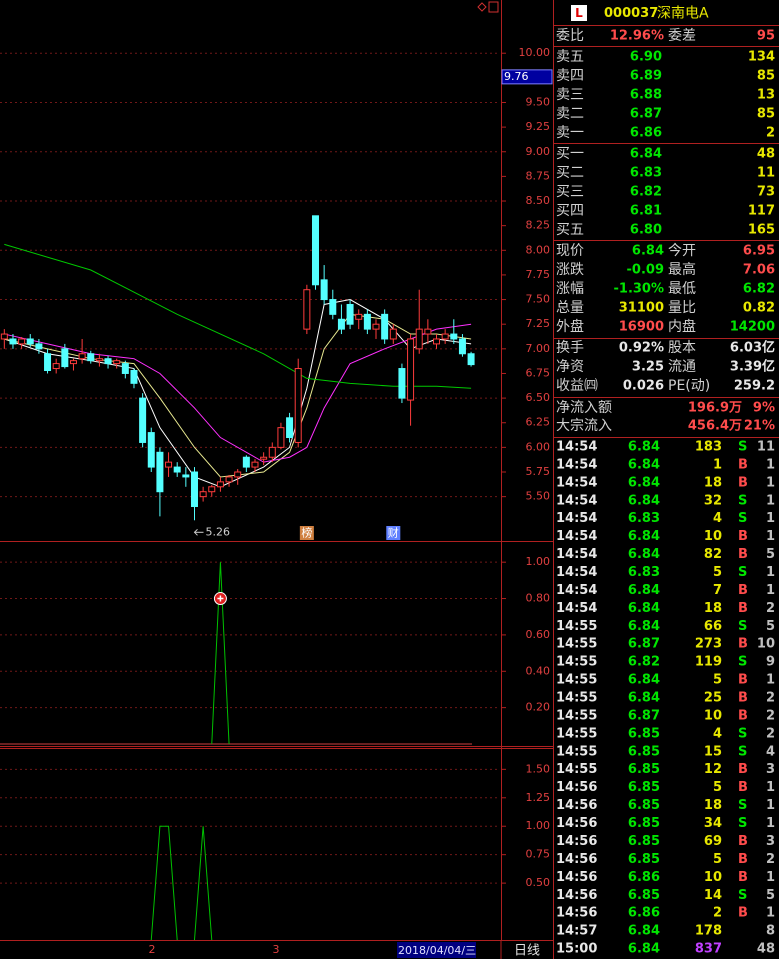 The image size is (779, 959). I want to click on panel-text: 34, so click(713, 823).